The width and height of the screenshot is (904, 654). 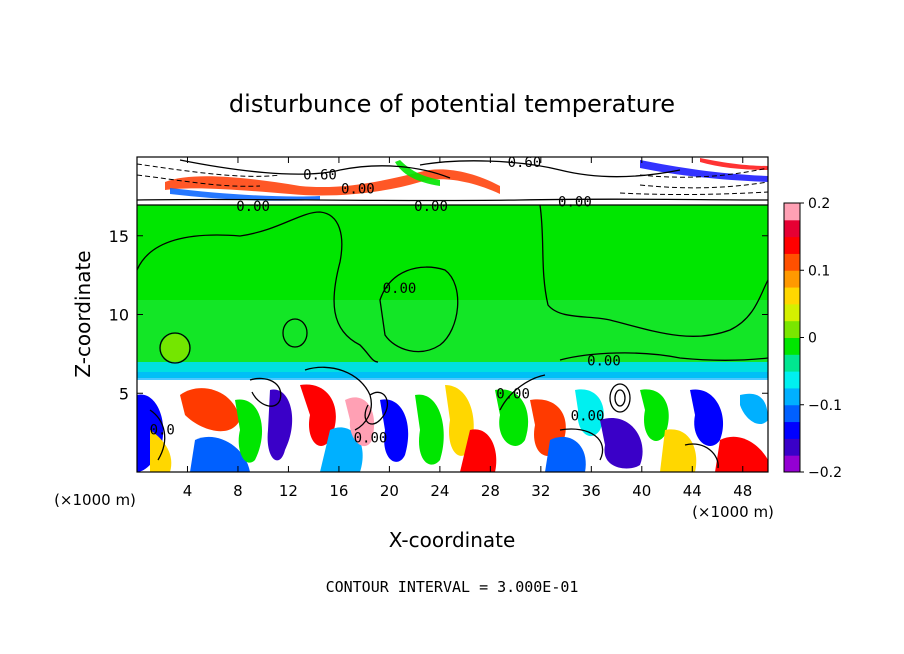 I want to click on x-unit-left: (×1000 m), so click(x=95, y=500).